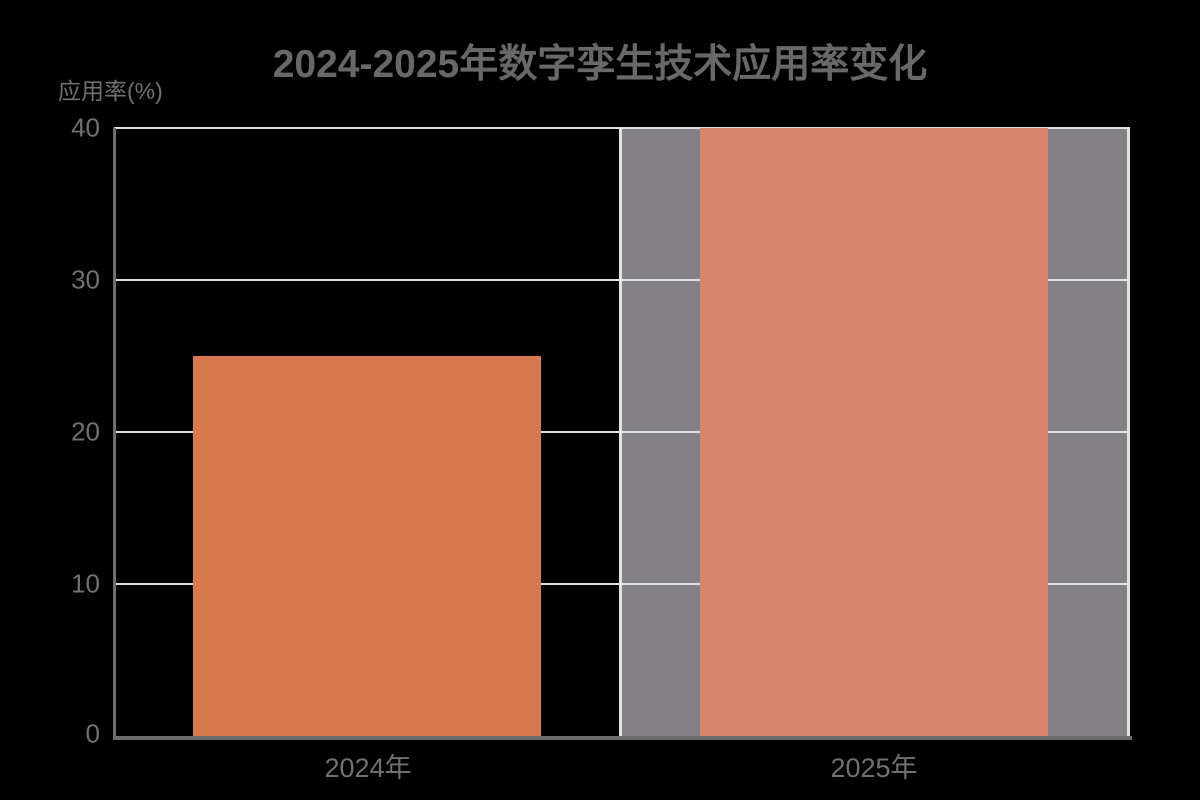 Image resolution: width=1200 pixels, height=800 pixels. I want to click on x-tick-label-2024: 2024年, so click(368, 768).